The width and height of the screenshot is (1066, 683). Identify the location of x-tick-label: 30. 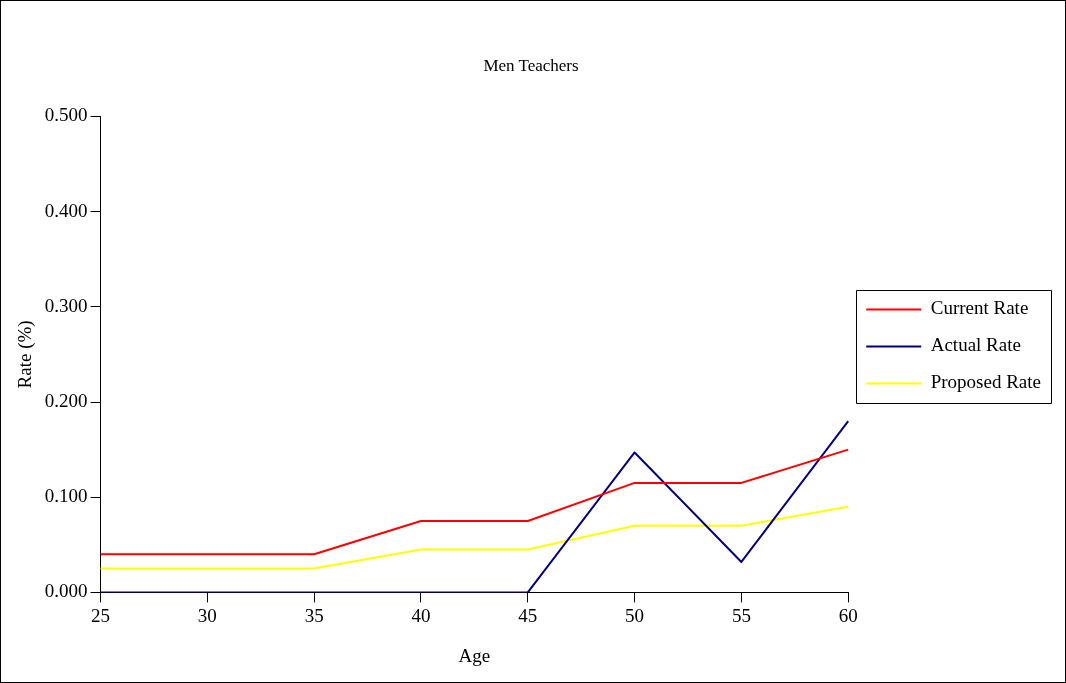
(207, 615).